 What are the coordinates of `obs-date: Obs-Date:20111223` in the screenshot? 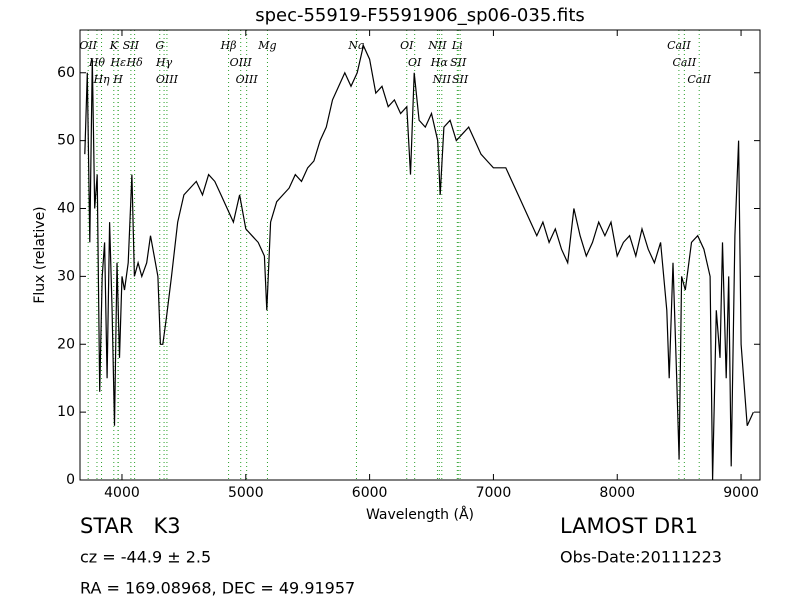 It's located at (641, 557).